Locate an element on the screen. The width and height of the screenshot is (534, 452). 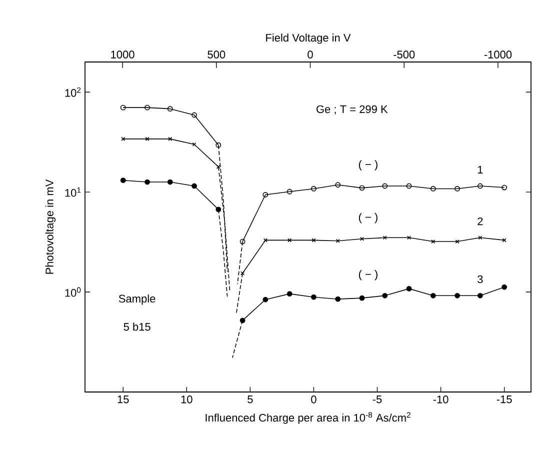
series-label: 3 is located at coordinates (480, 279).